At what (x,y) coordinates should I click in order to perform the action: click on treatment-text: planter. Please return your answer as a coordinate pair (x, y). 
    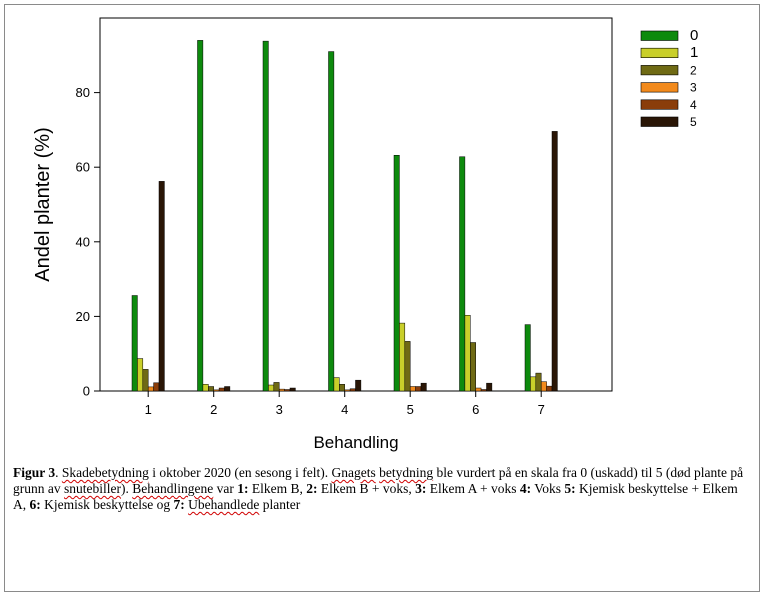
    Looking at the image, I should click on (280, 504).